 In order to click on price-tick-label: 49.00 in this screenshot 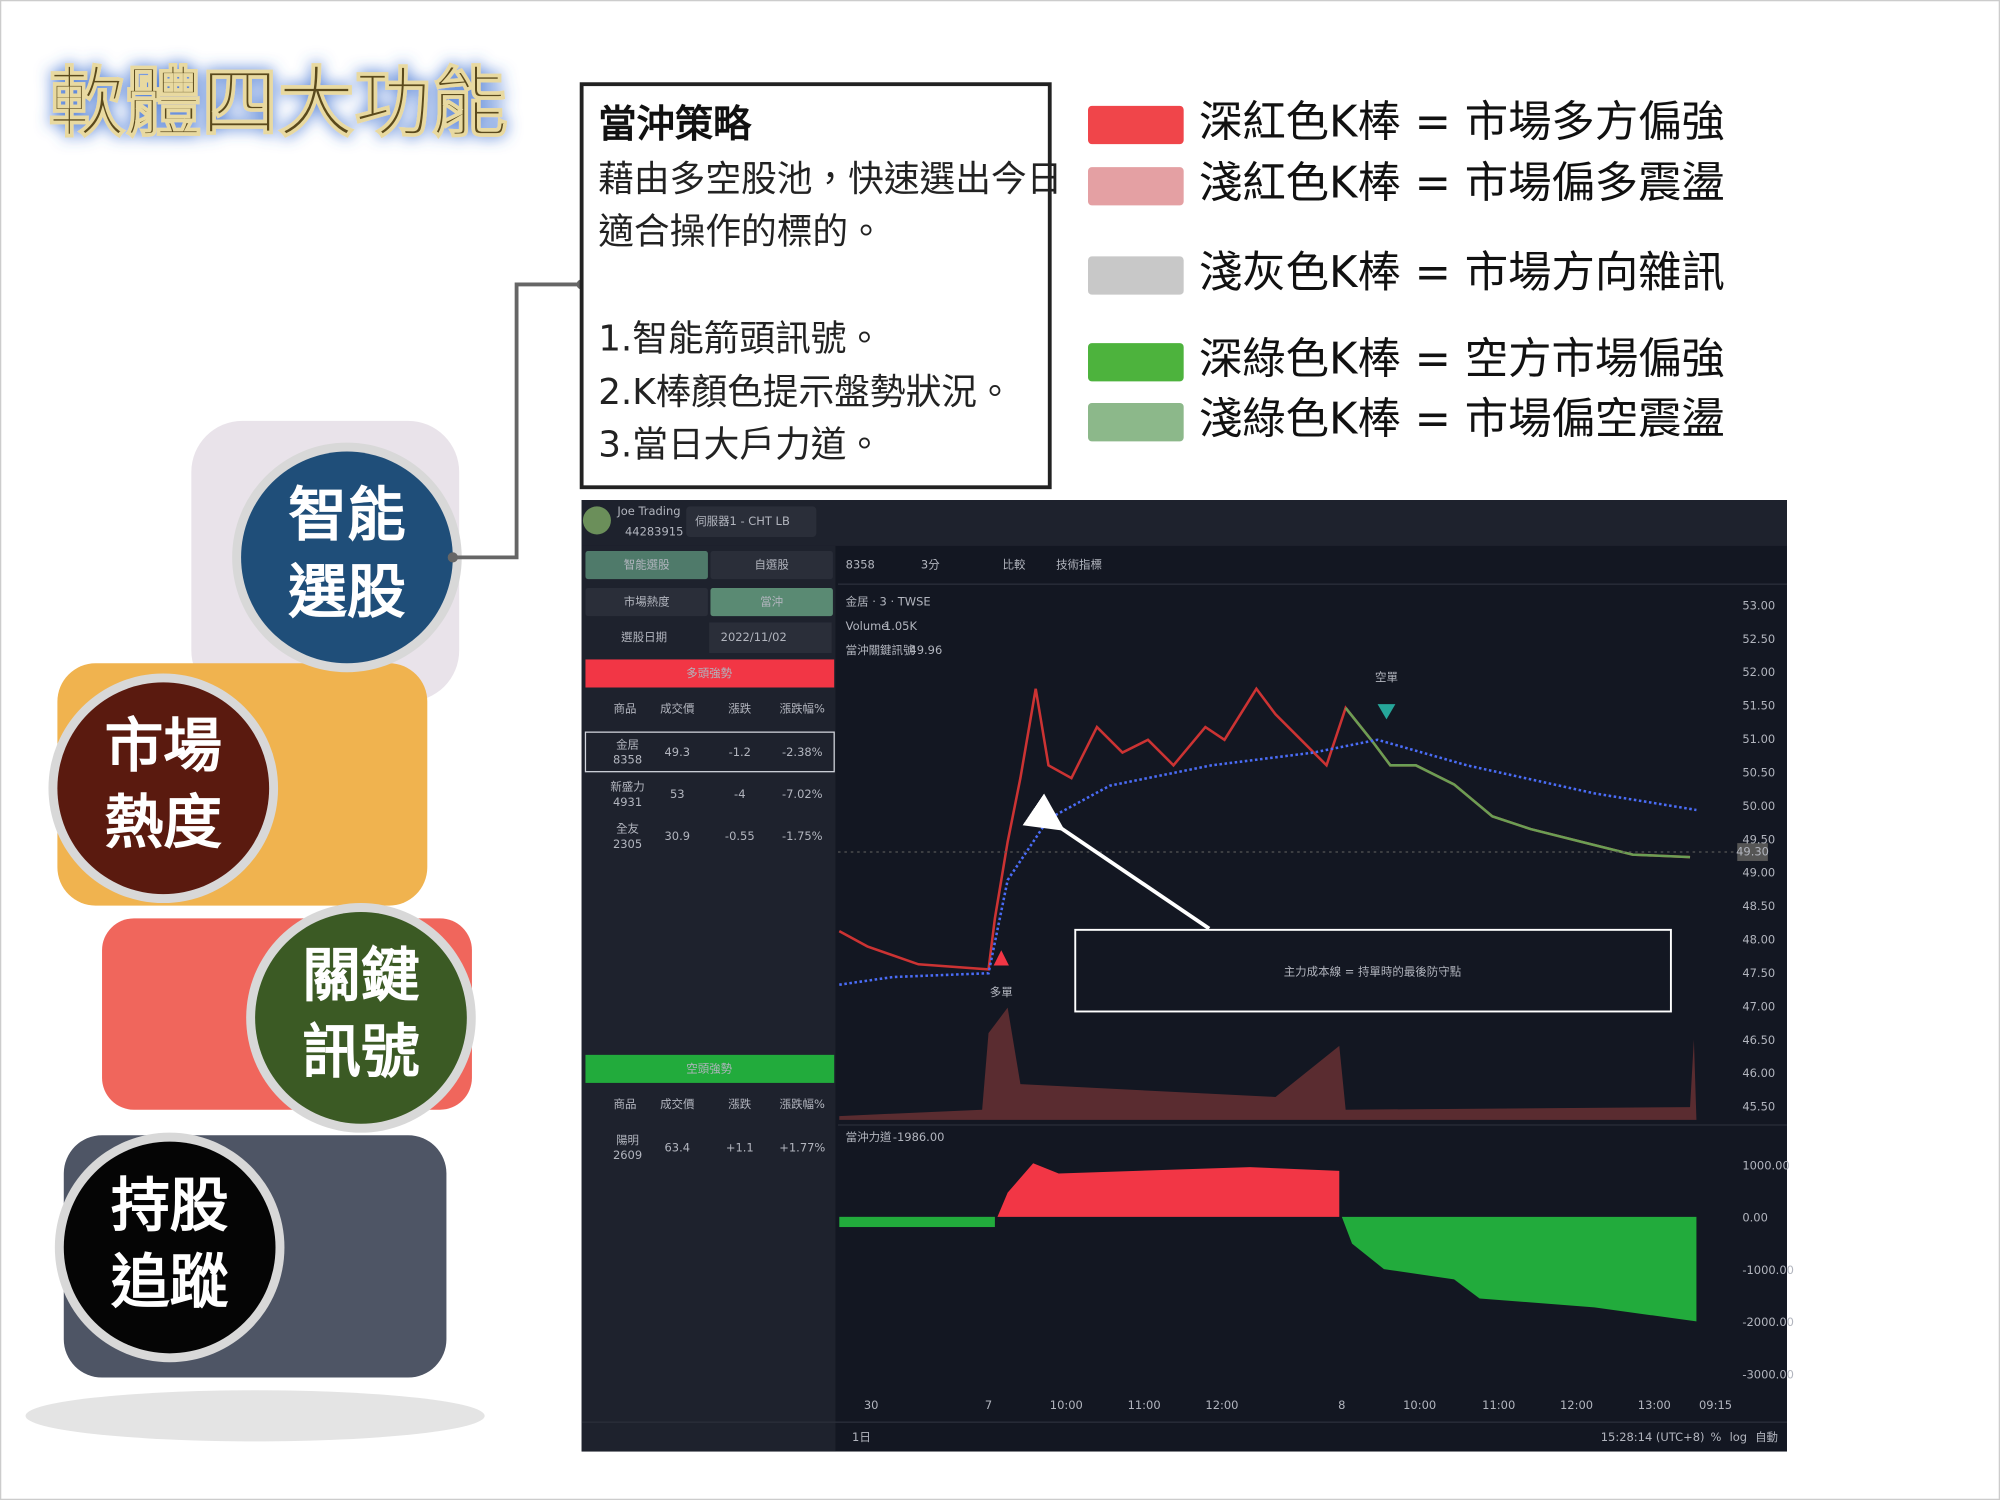, I will do `click(1758, 873)`.